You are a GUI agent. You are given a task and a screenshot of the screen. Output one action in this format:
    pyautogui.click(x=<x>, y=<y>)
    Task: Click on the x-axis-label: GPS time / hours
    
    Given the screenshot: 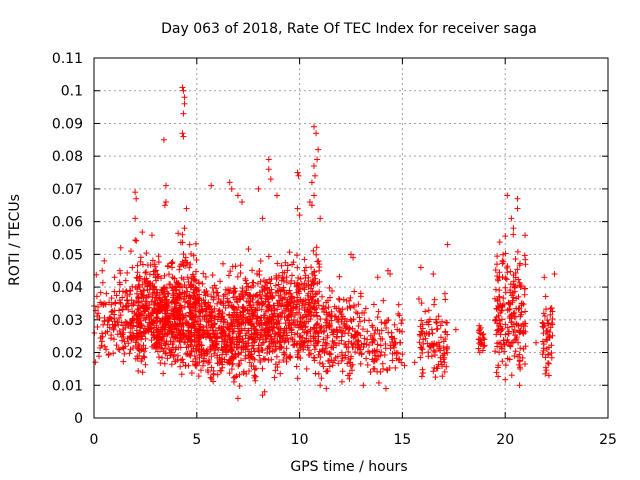 What is the action you would take?
    pyautogui.click(x=348, y=467)
    